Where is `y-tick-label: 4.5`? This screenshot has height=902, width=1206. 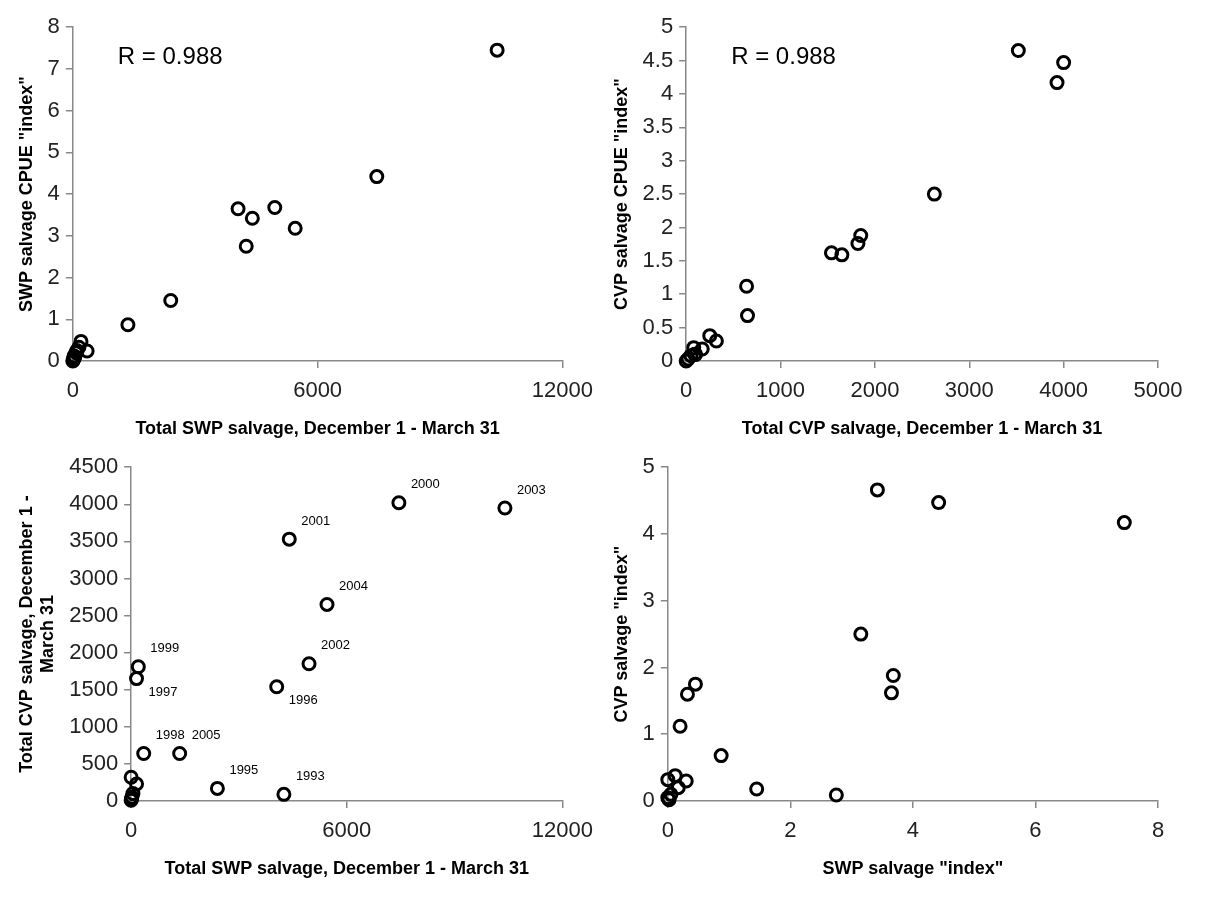
y-tick-label: 4.5 is located at coordinates (658, 59).